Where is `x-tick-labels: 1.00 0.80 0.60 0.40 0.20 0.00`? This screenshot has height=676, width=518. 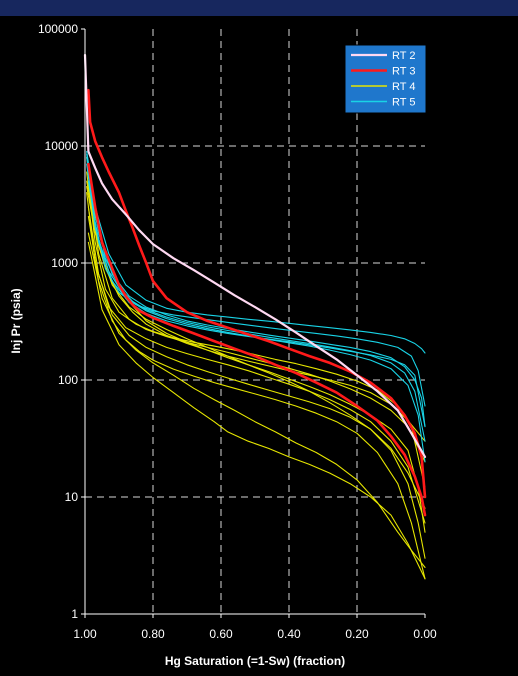
x-tick-labels: 1.00 0.80 0.60 0.40 0.20 0.00 is located at coordinates (255, 634).